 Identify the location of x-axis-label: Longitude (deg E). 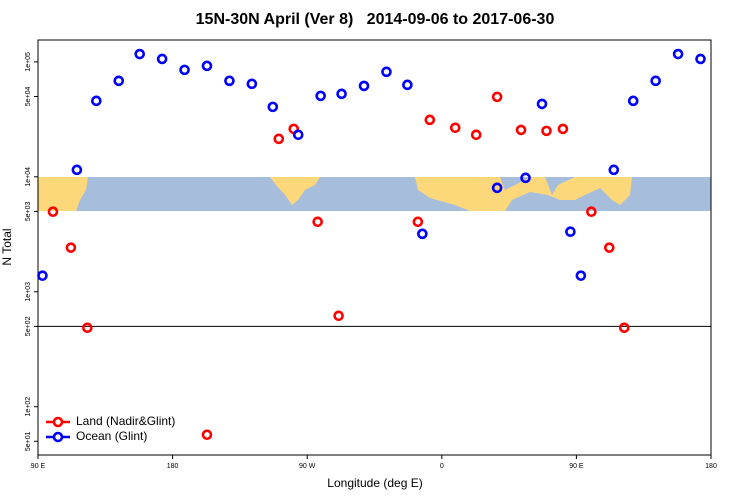
(374, 483).